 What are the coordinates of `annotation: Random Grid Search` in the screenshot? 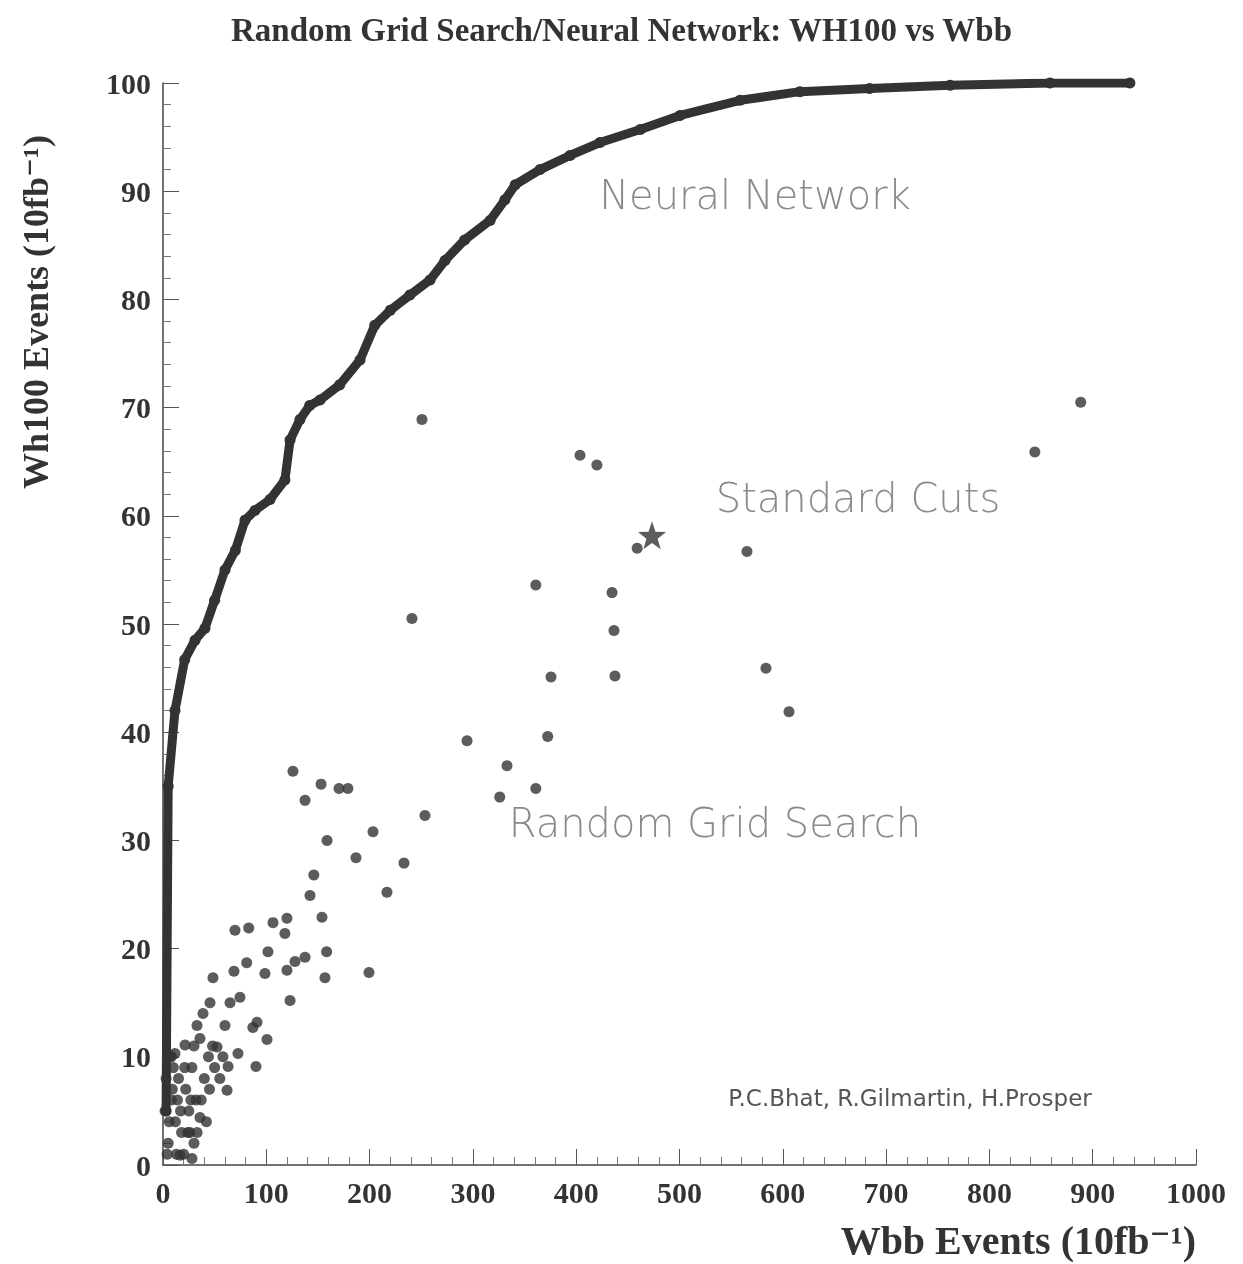 It's located at (715, 823).